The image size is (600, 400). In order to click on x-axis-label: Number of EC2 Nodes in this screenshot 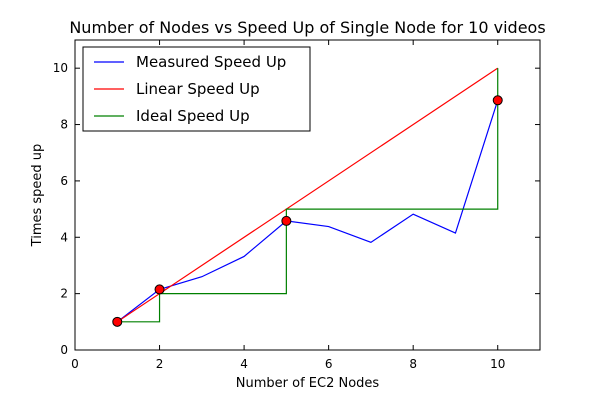, I will do `click(308, 383)`.